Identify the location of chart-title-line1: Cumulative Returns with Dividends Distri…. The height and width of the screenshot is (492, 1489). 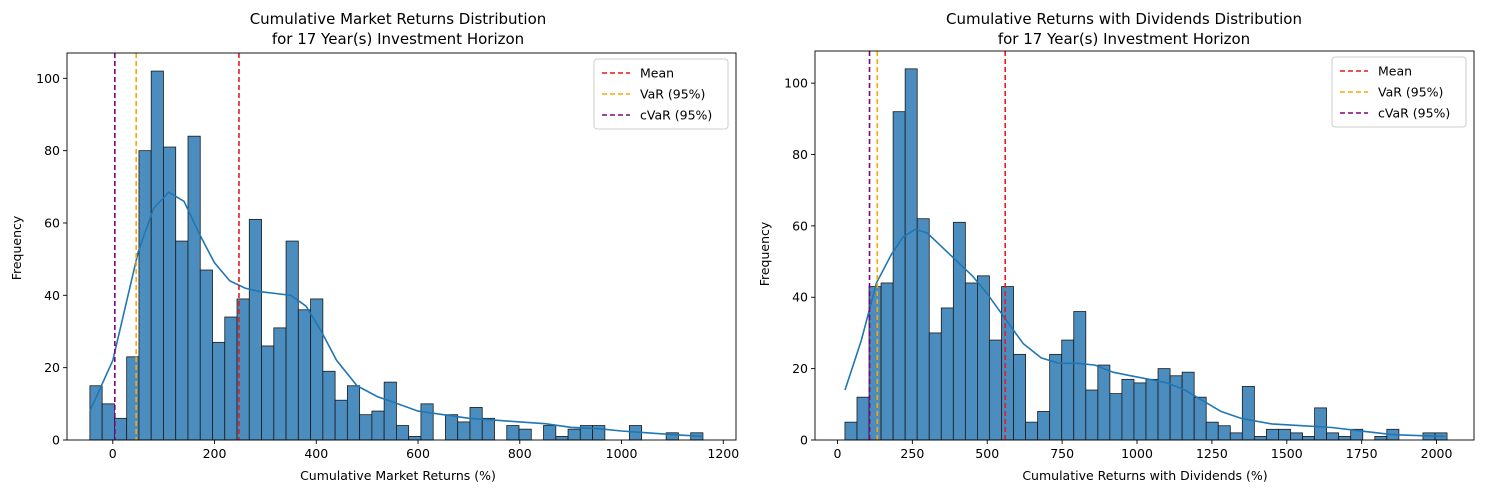
(1124, 19).